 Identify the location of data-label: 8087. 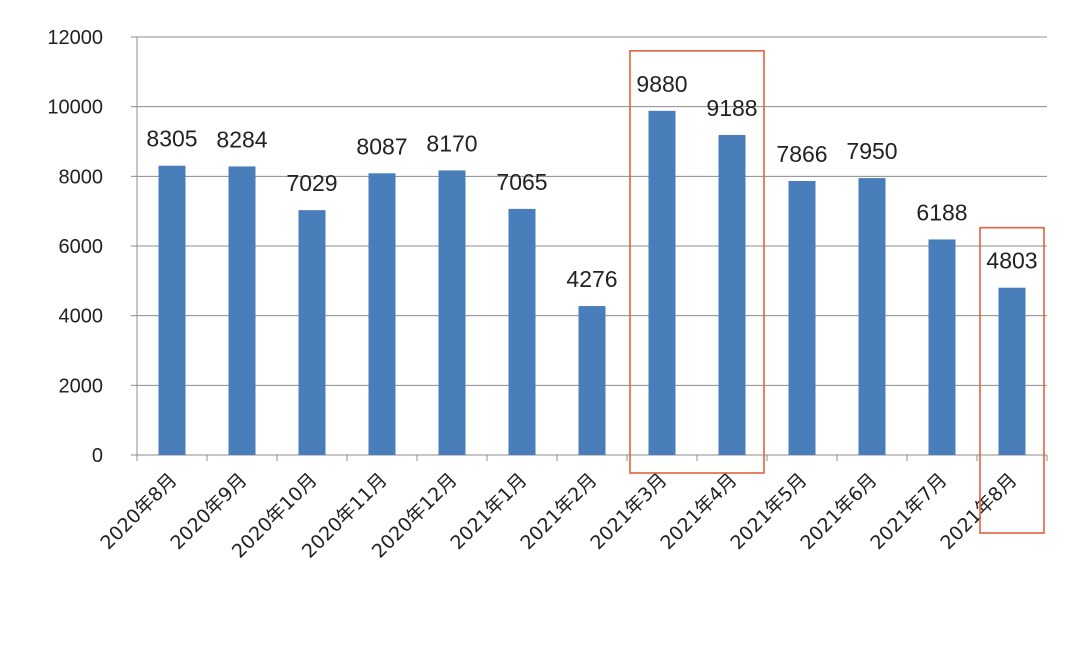
(381, 146).